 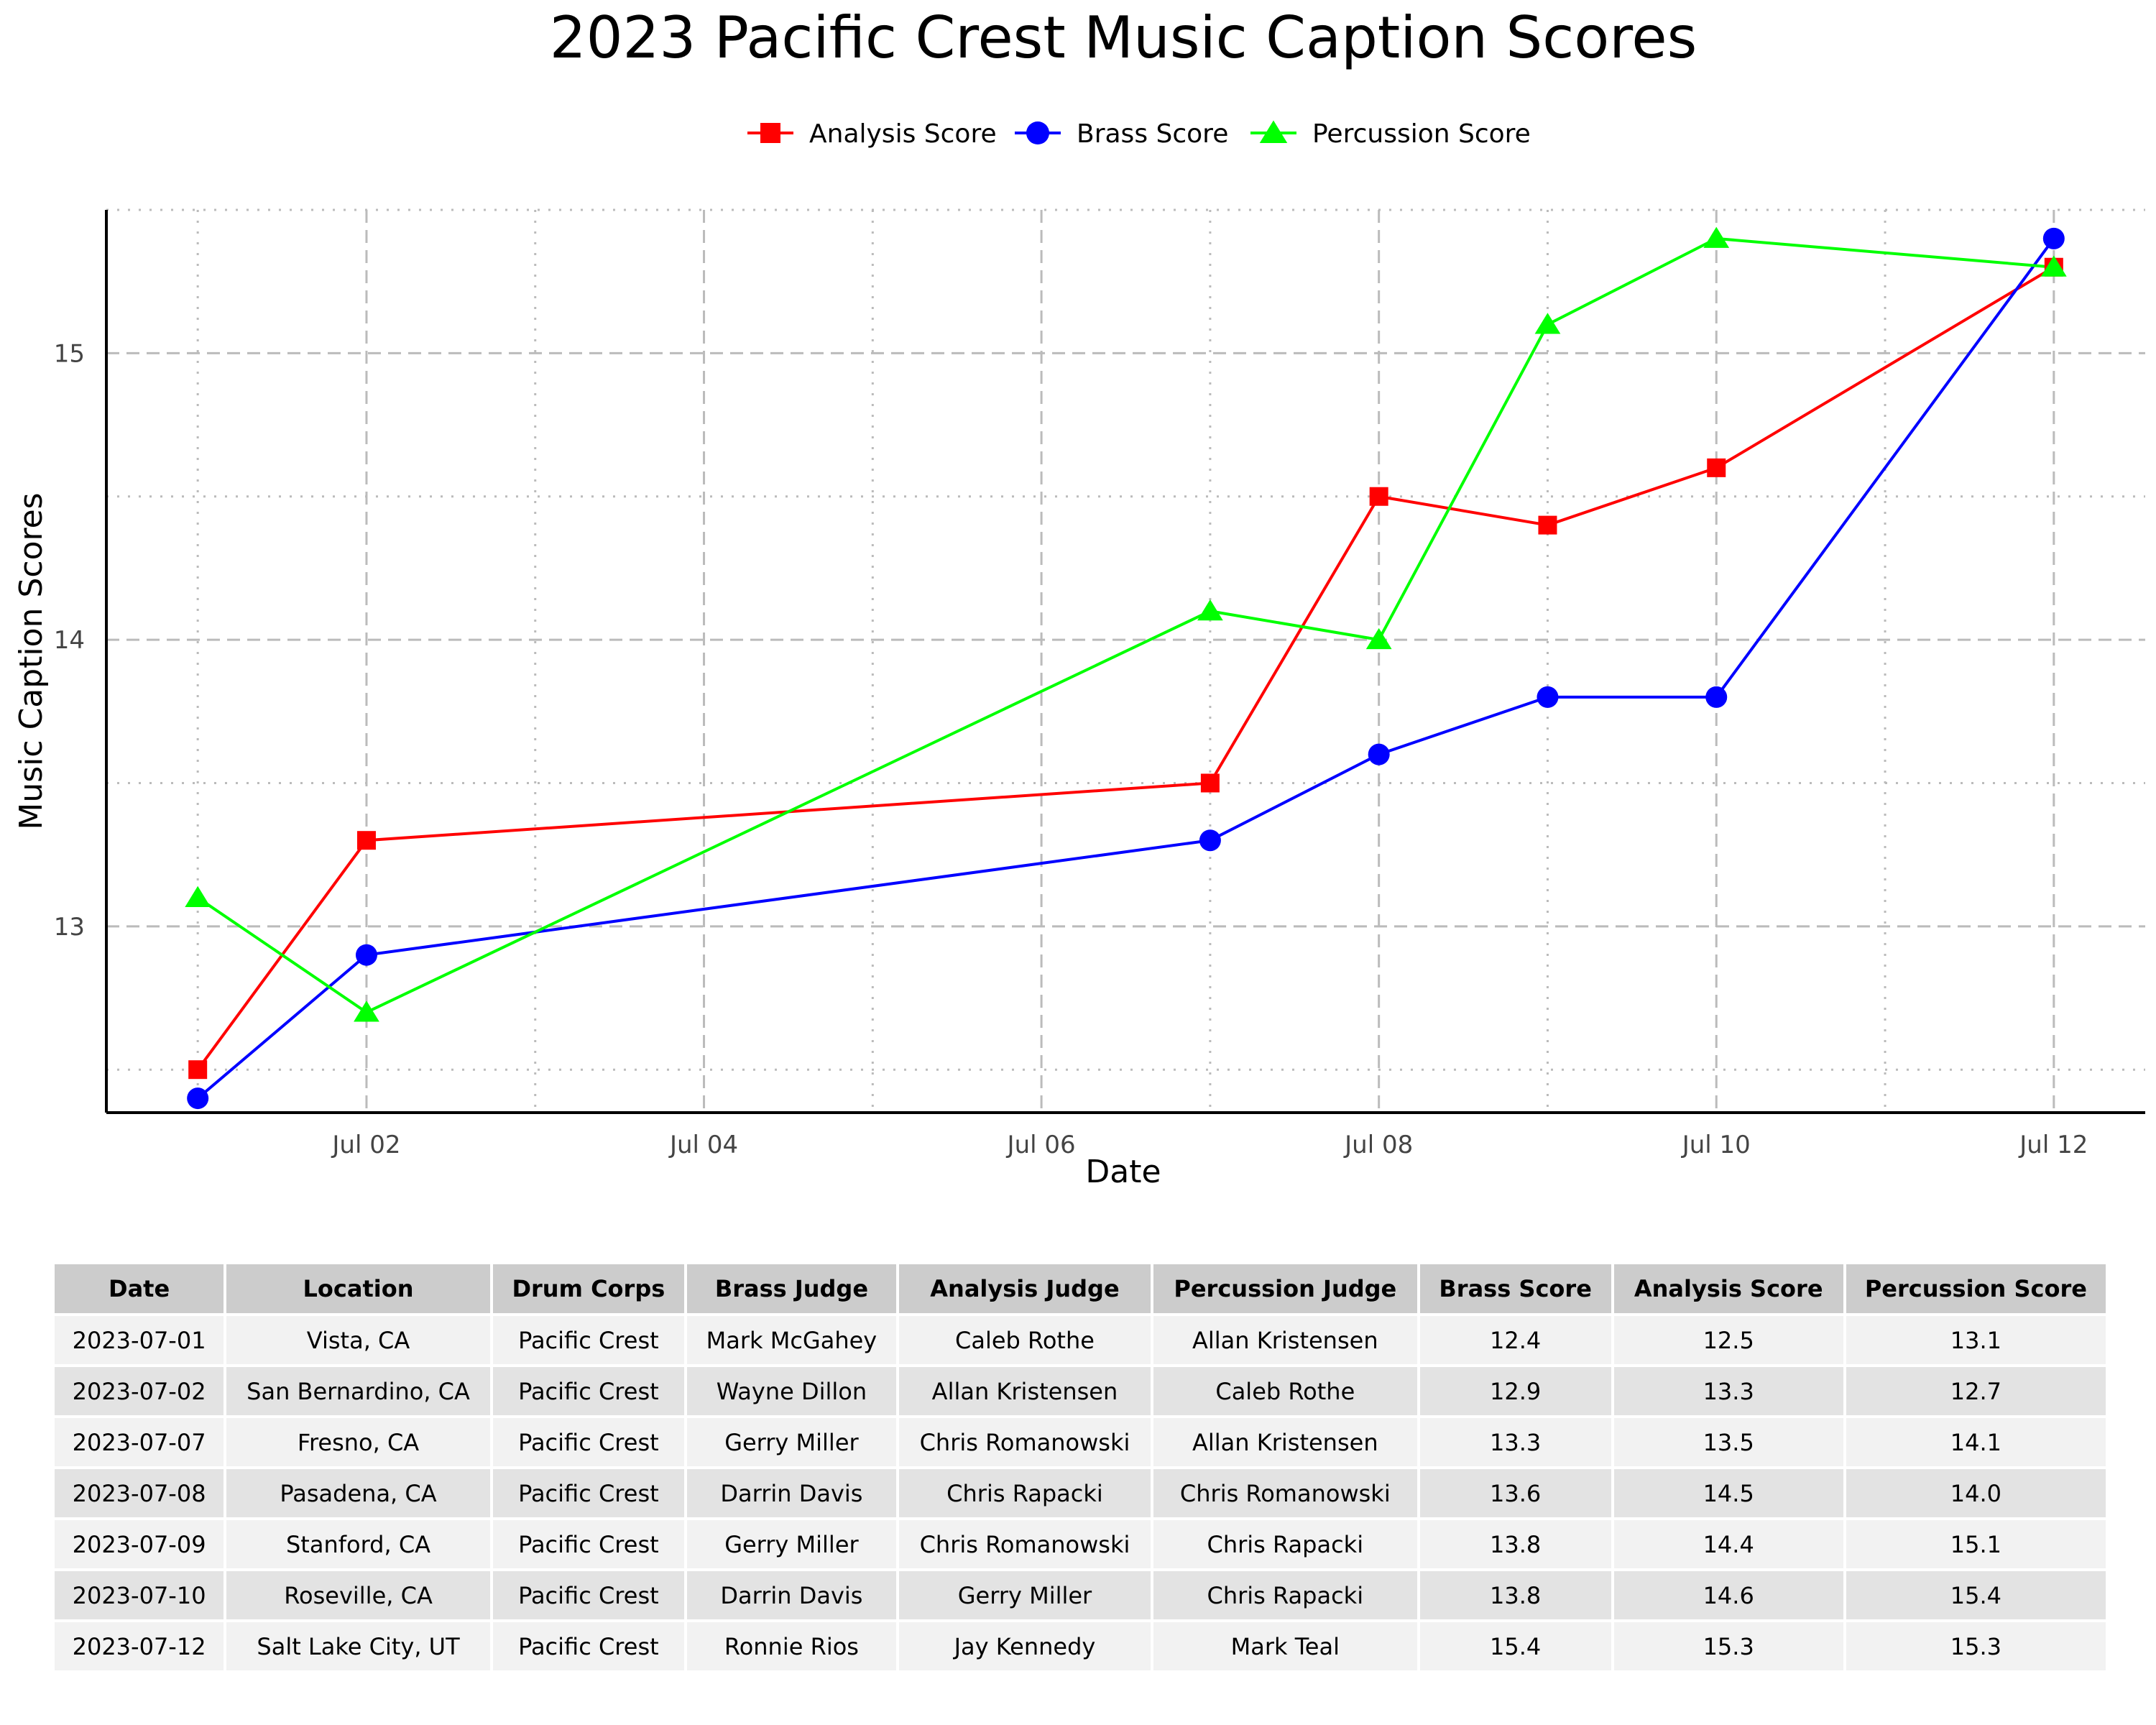 I want to click on table-cell: San Bernardino, CA, so click(x=358, y=1391).